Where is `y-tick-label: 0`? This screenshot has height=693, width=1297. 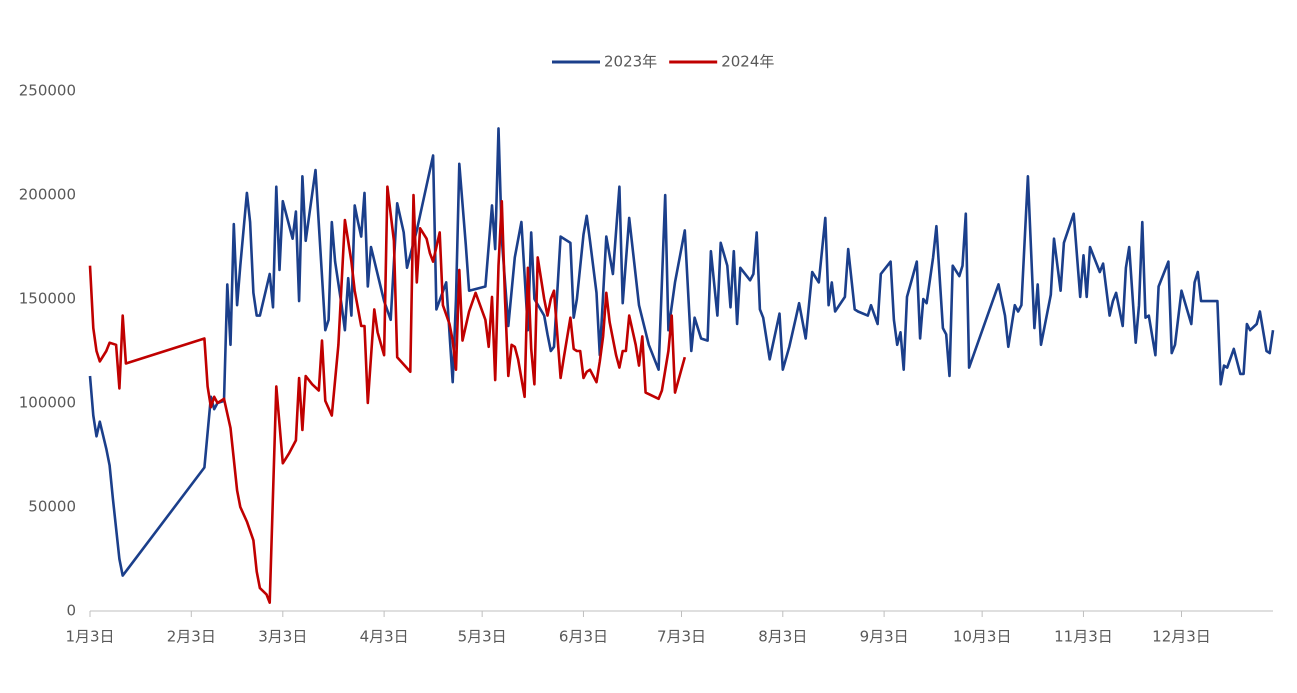 y-tick-label: 0 is located at coordinates (71, 611).